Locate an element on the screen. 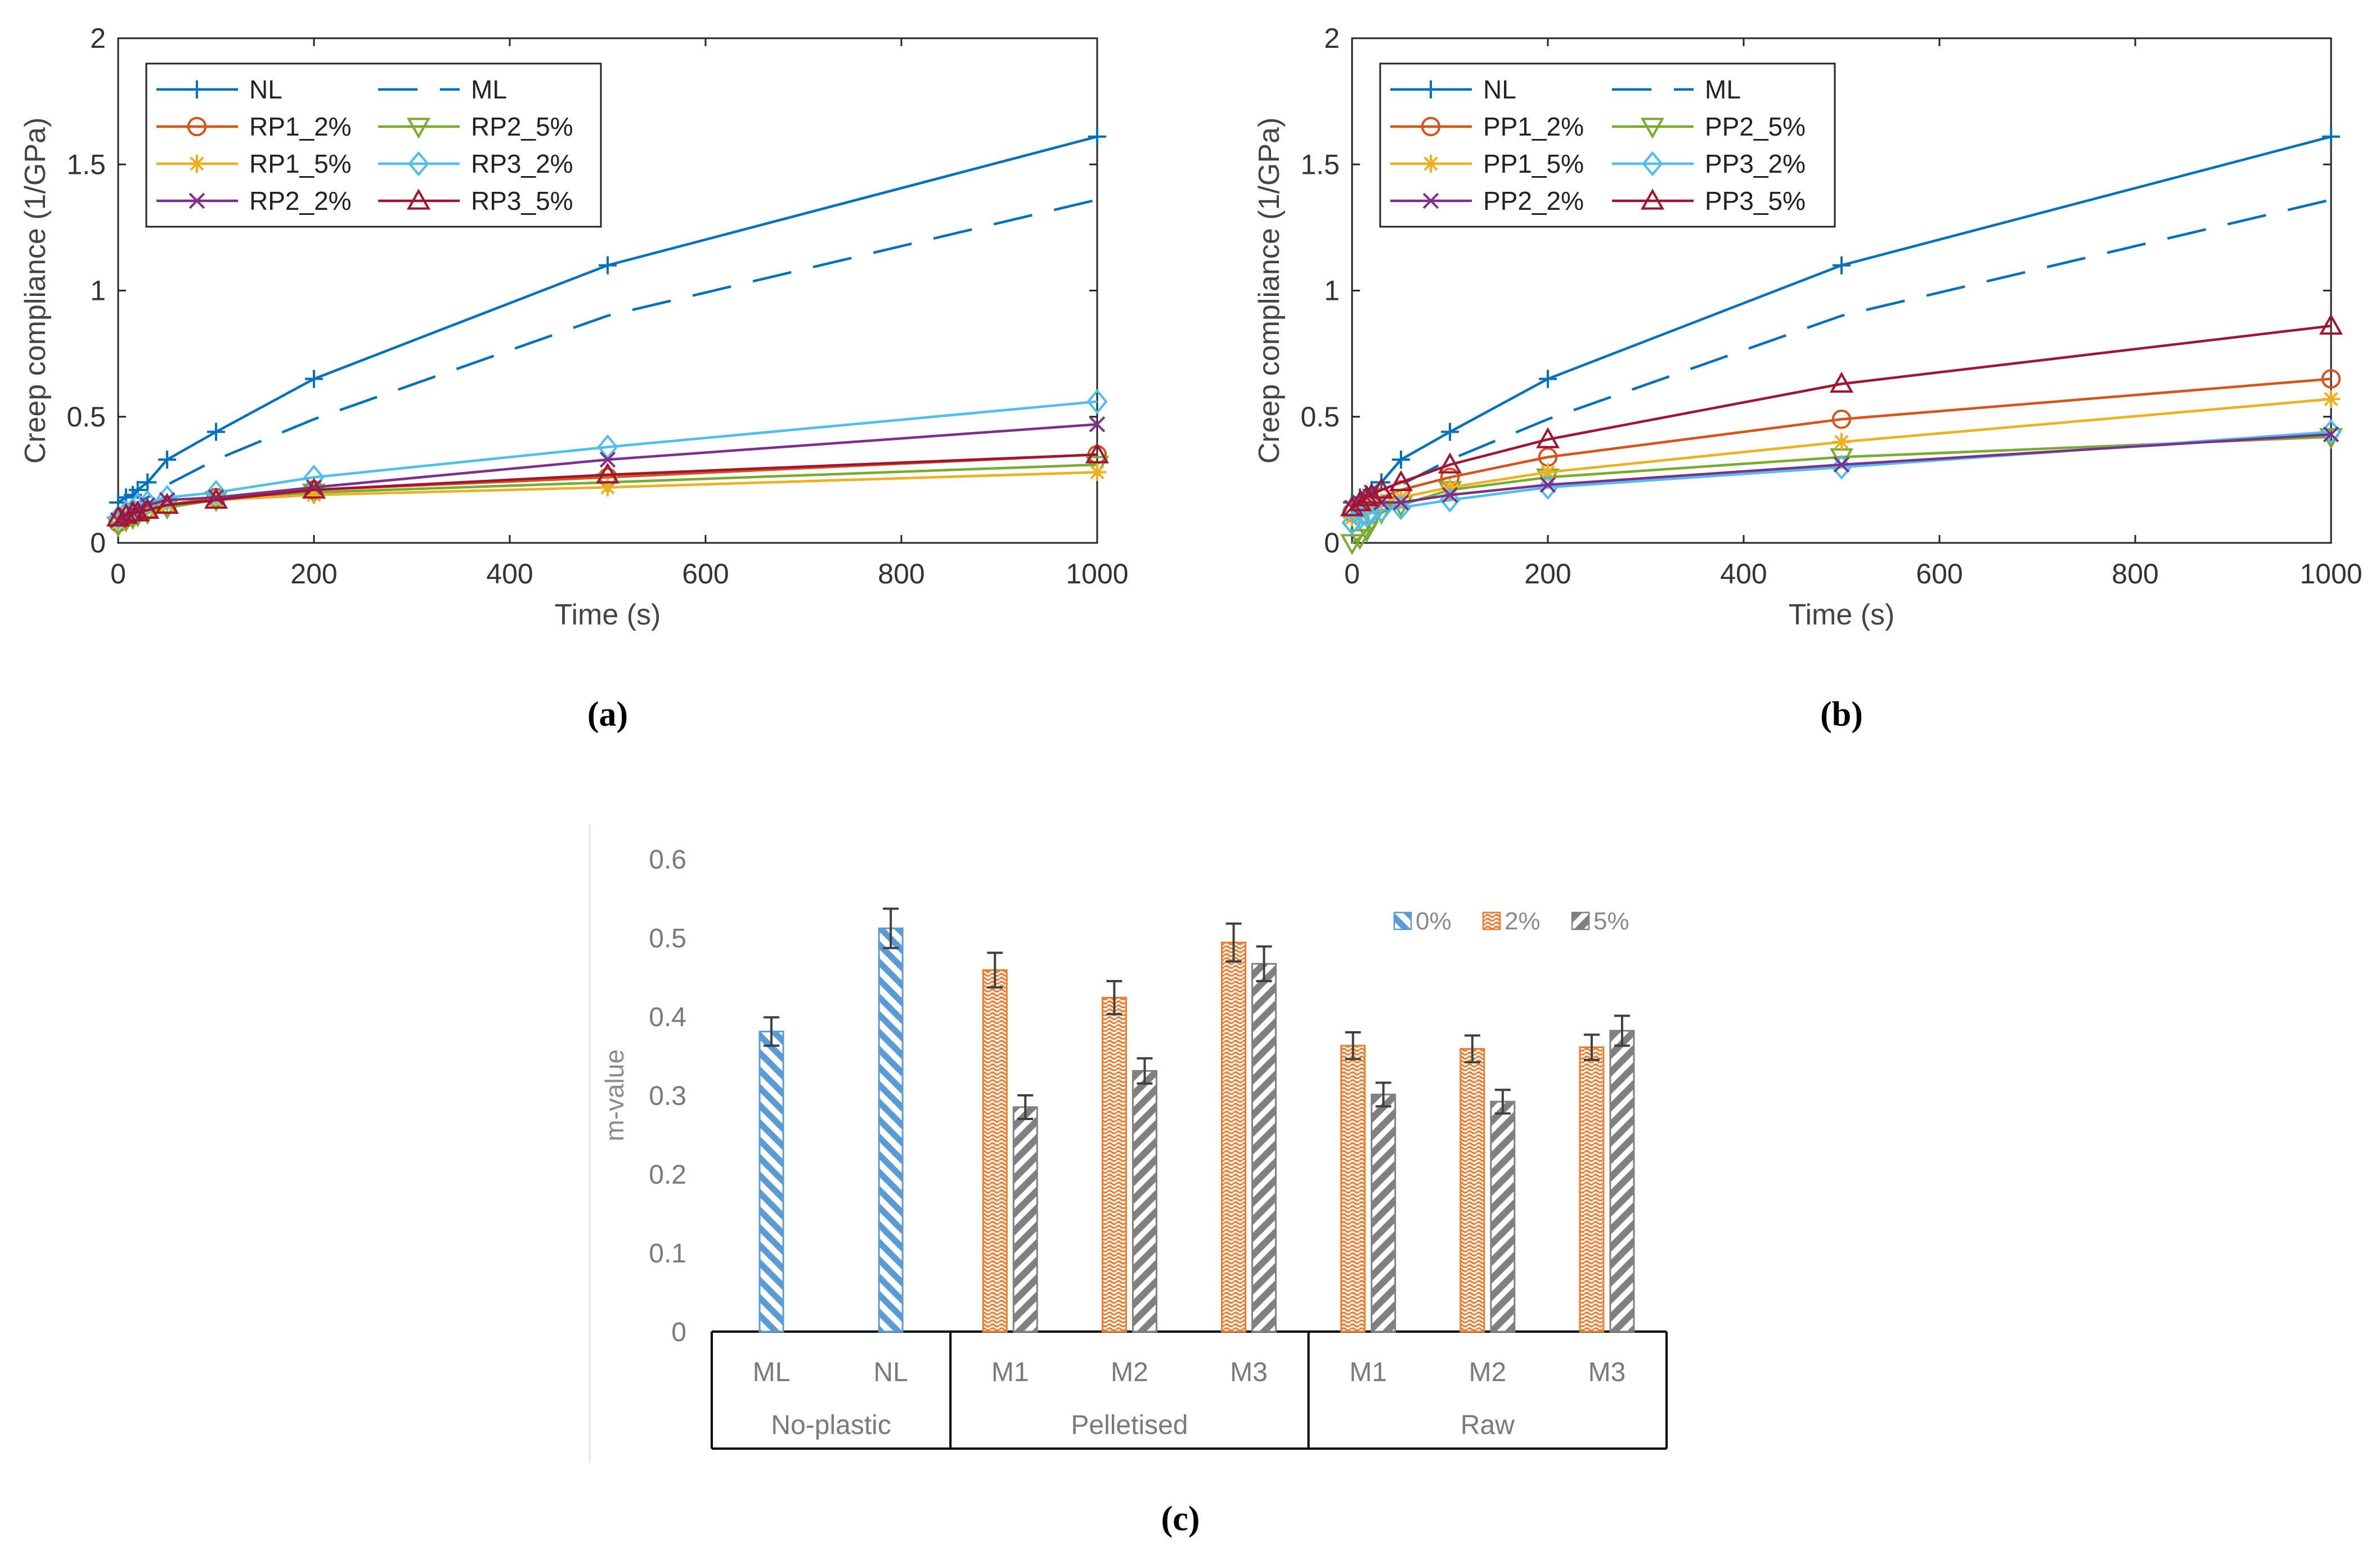 Image resolution: width=2380 pixels, height=1551 pixels. y-tick-label: 0.2 is located at coordinates (667, 1175).